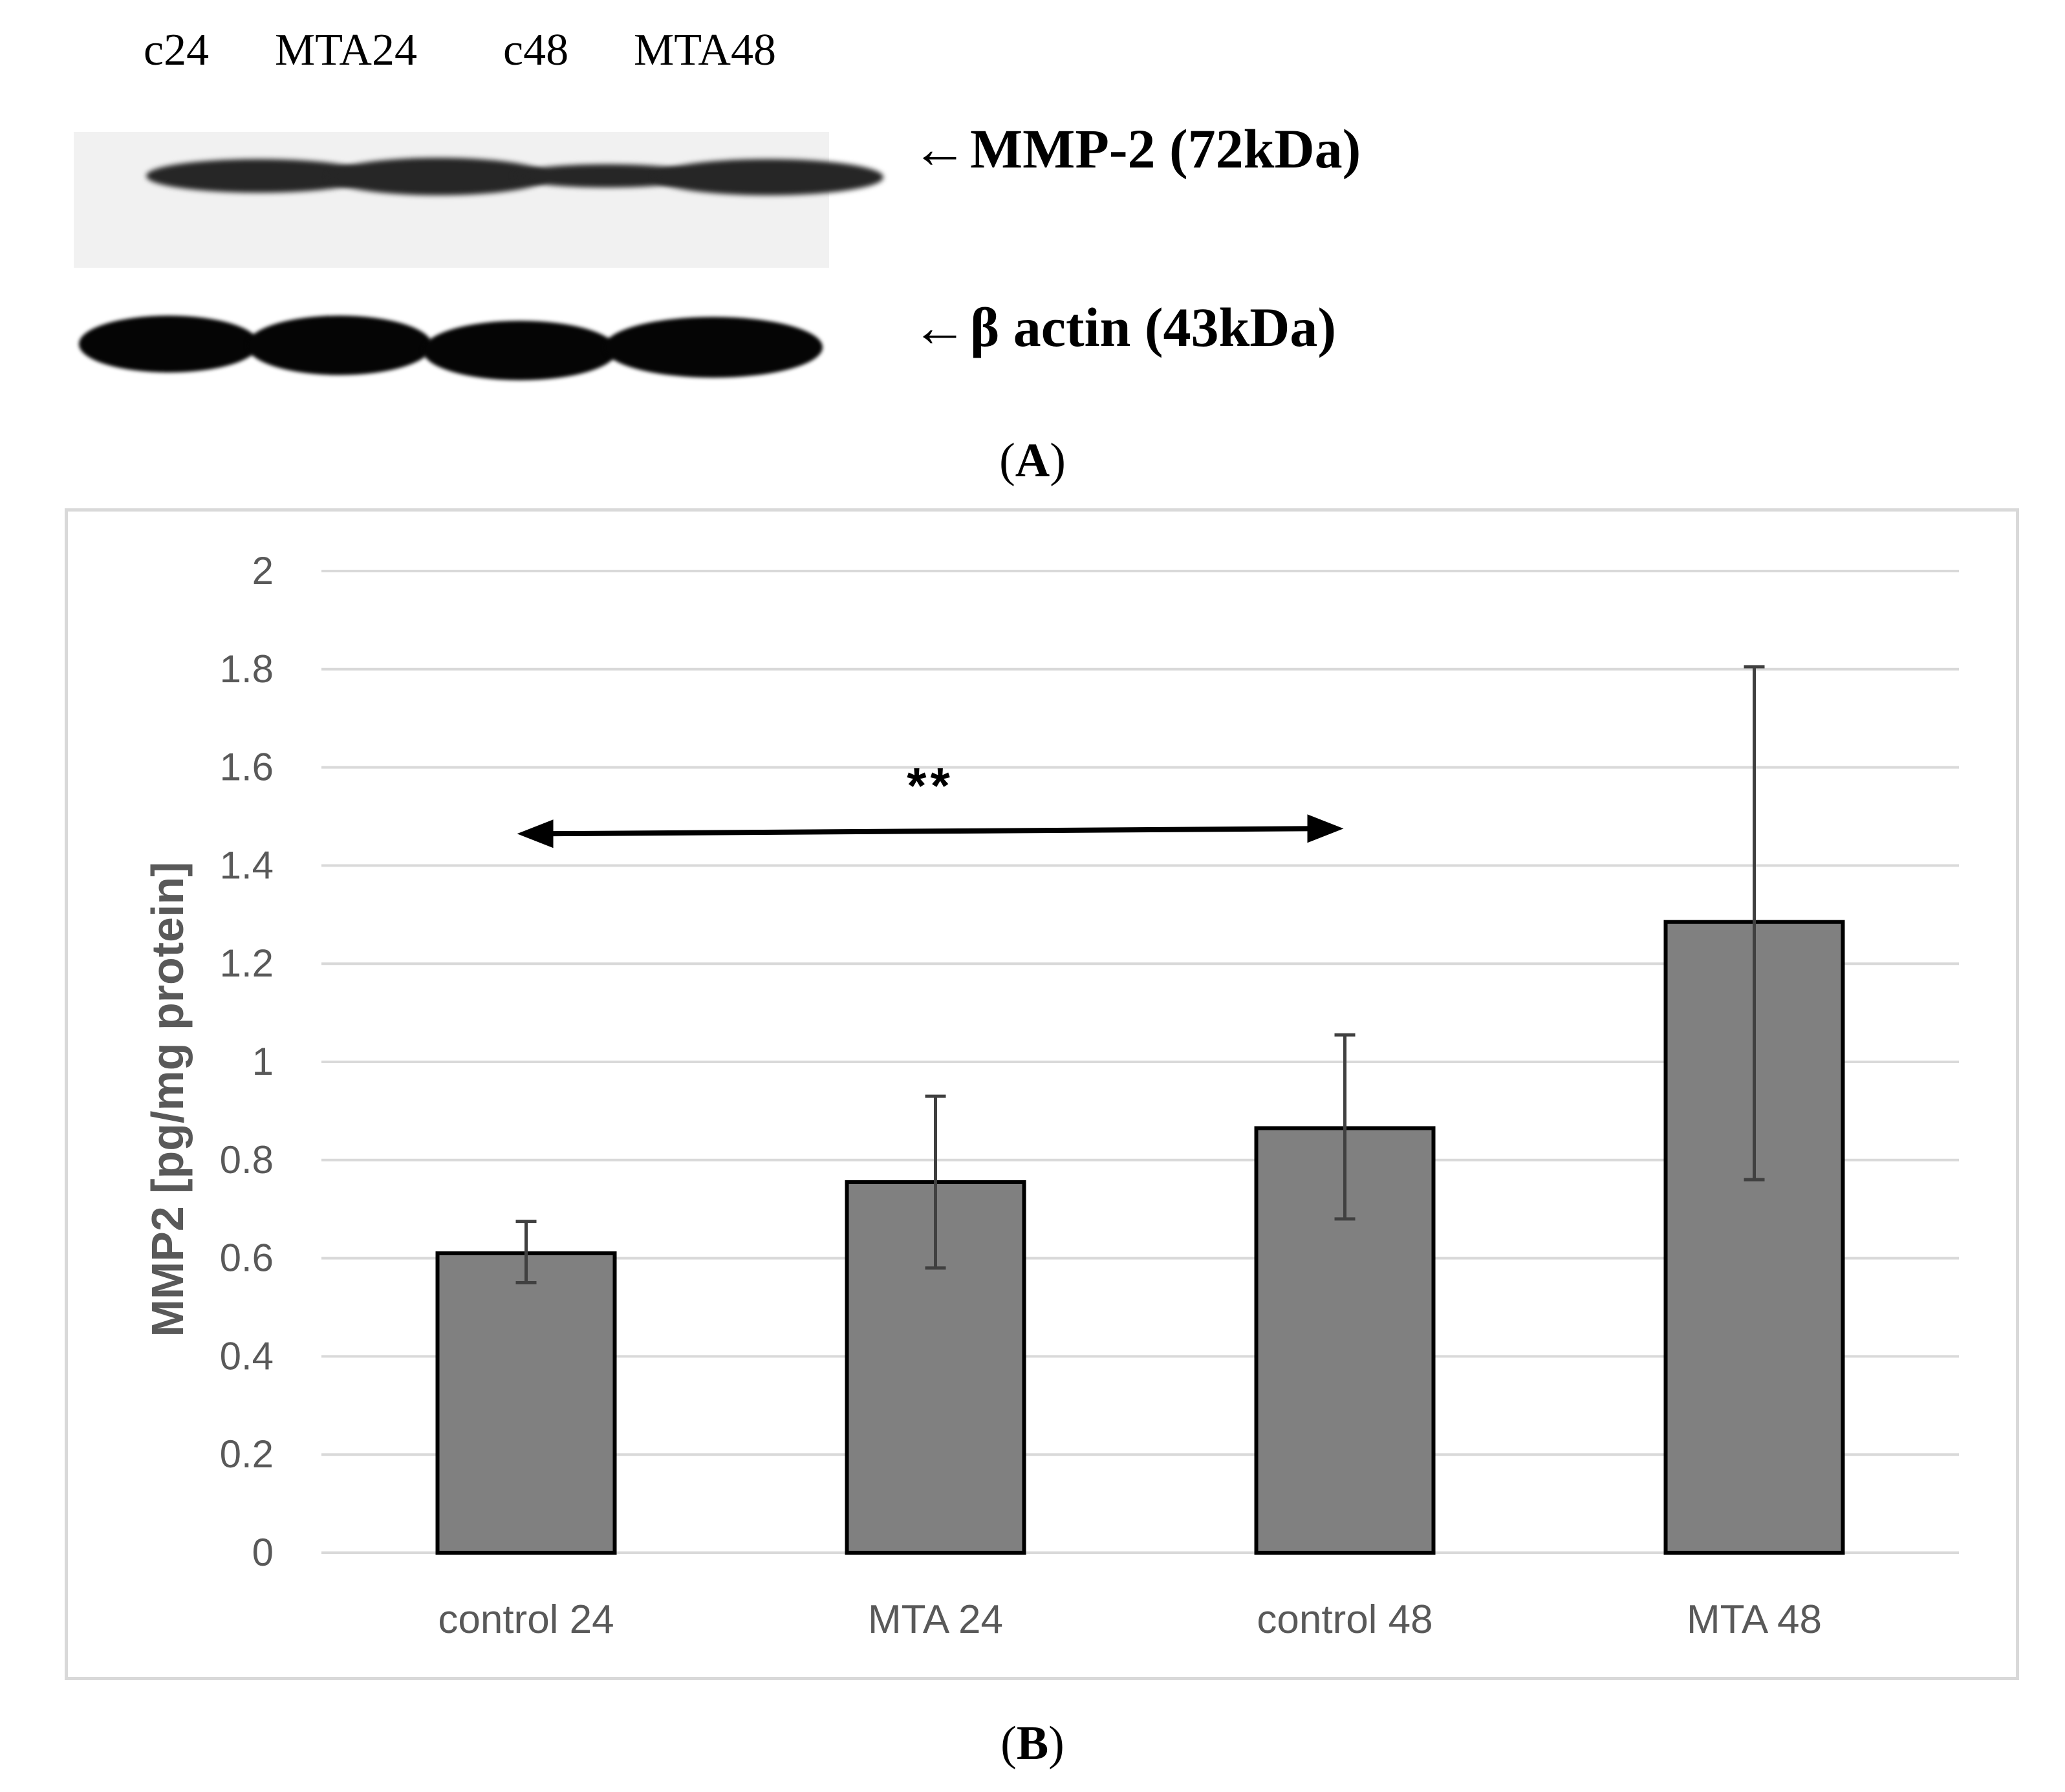 The height and width of the screenshot is (1792, 2065). I want to click on lane-label-mta48: MTA48, so click(705, 50).